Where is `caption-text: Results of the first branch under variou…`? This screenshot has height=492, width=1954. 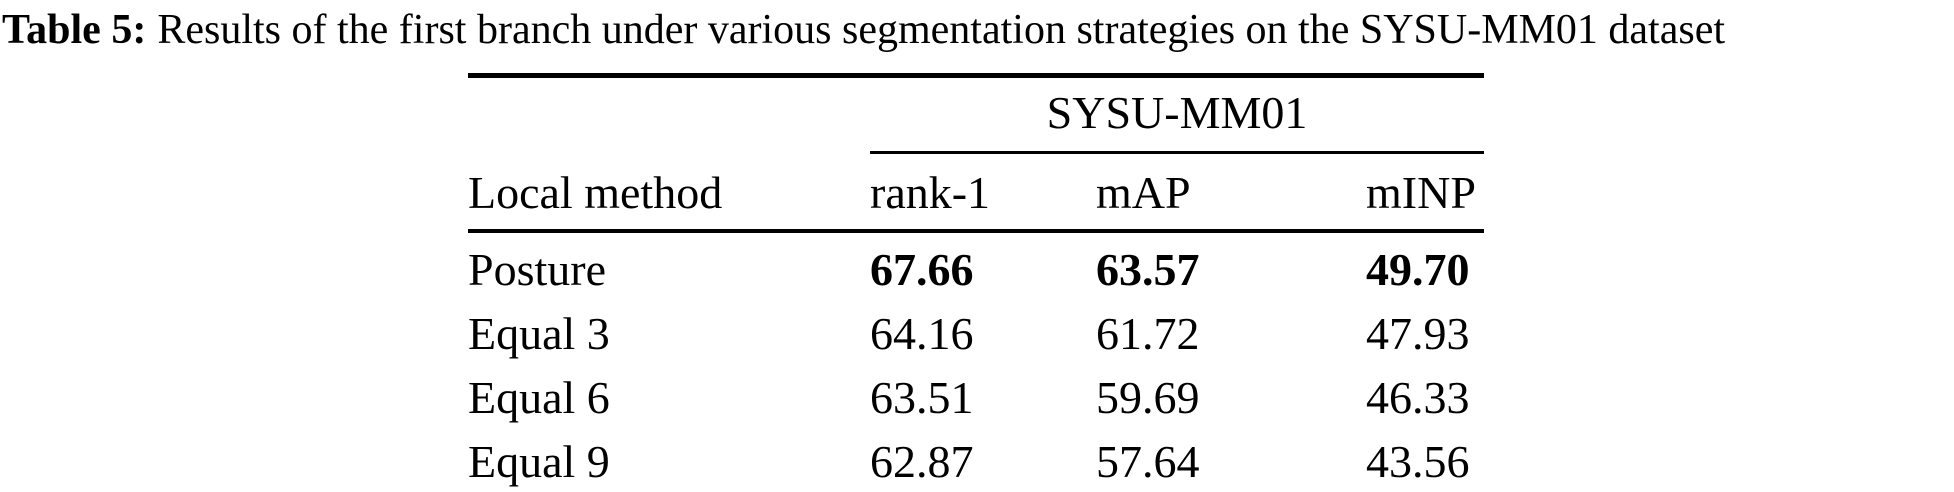
caption-text: Results of the first branch under variou… is located at coordinates (941, 30).